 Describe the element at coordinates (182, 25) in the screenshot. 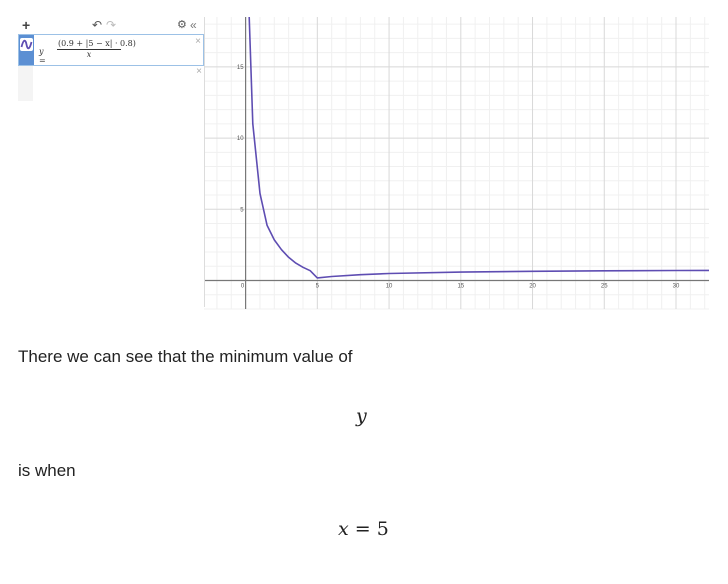

I see `gear-icon: ⚙` at that location.